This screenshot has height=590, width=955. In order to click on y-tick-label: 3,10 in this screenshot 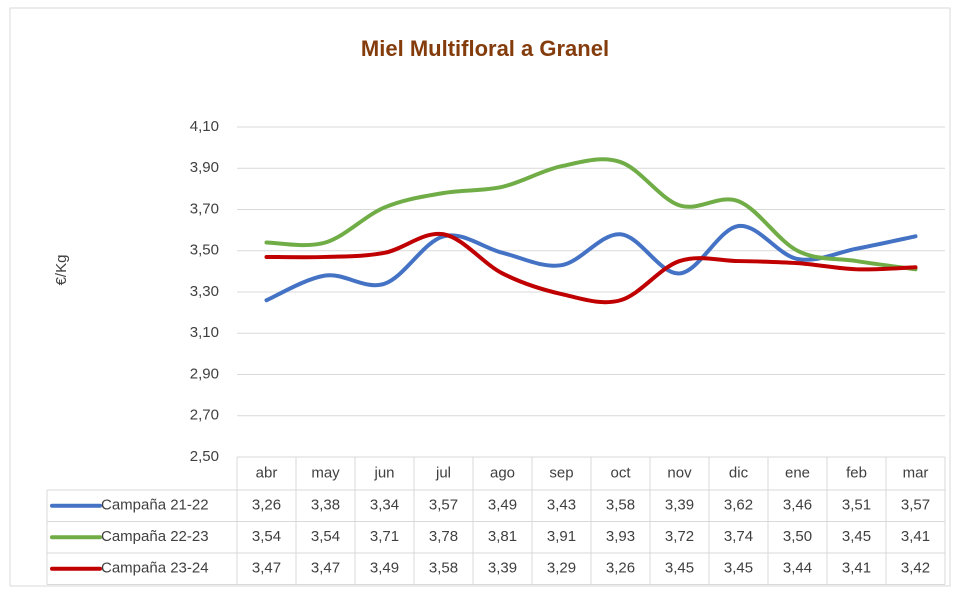, I will do `click(204, 332)`.